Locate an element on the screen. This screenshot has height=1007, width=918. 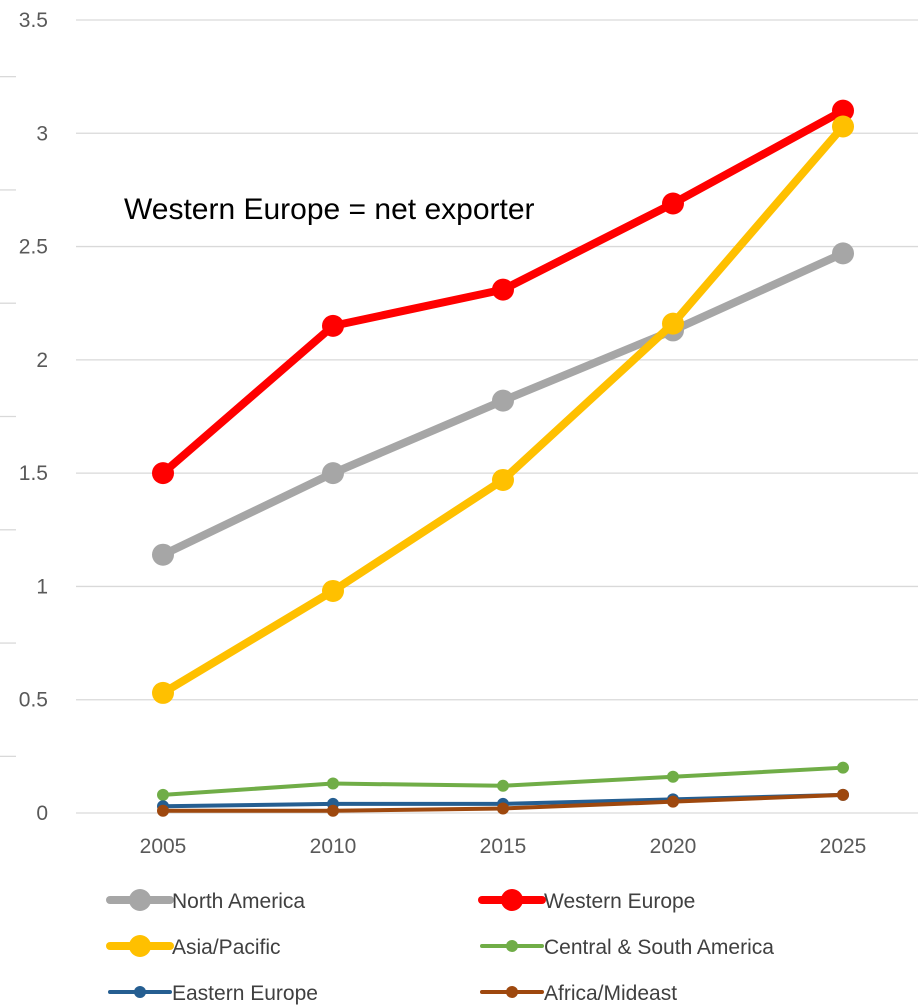
legend-item: Asia/Pacific is located at coordinates (193, 947).